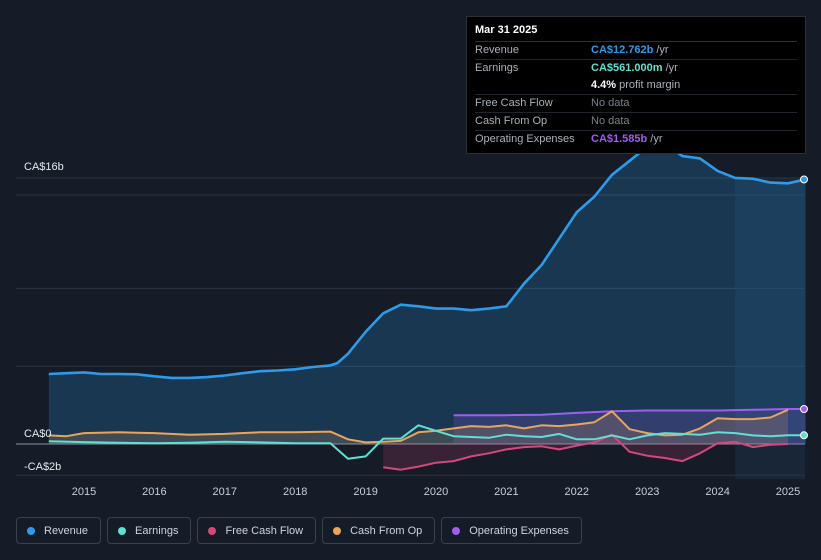 This screenshot has height=560, width=821. I want to click on tooltip-row-label: Revenue, so click(497, 50).